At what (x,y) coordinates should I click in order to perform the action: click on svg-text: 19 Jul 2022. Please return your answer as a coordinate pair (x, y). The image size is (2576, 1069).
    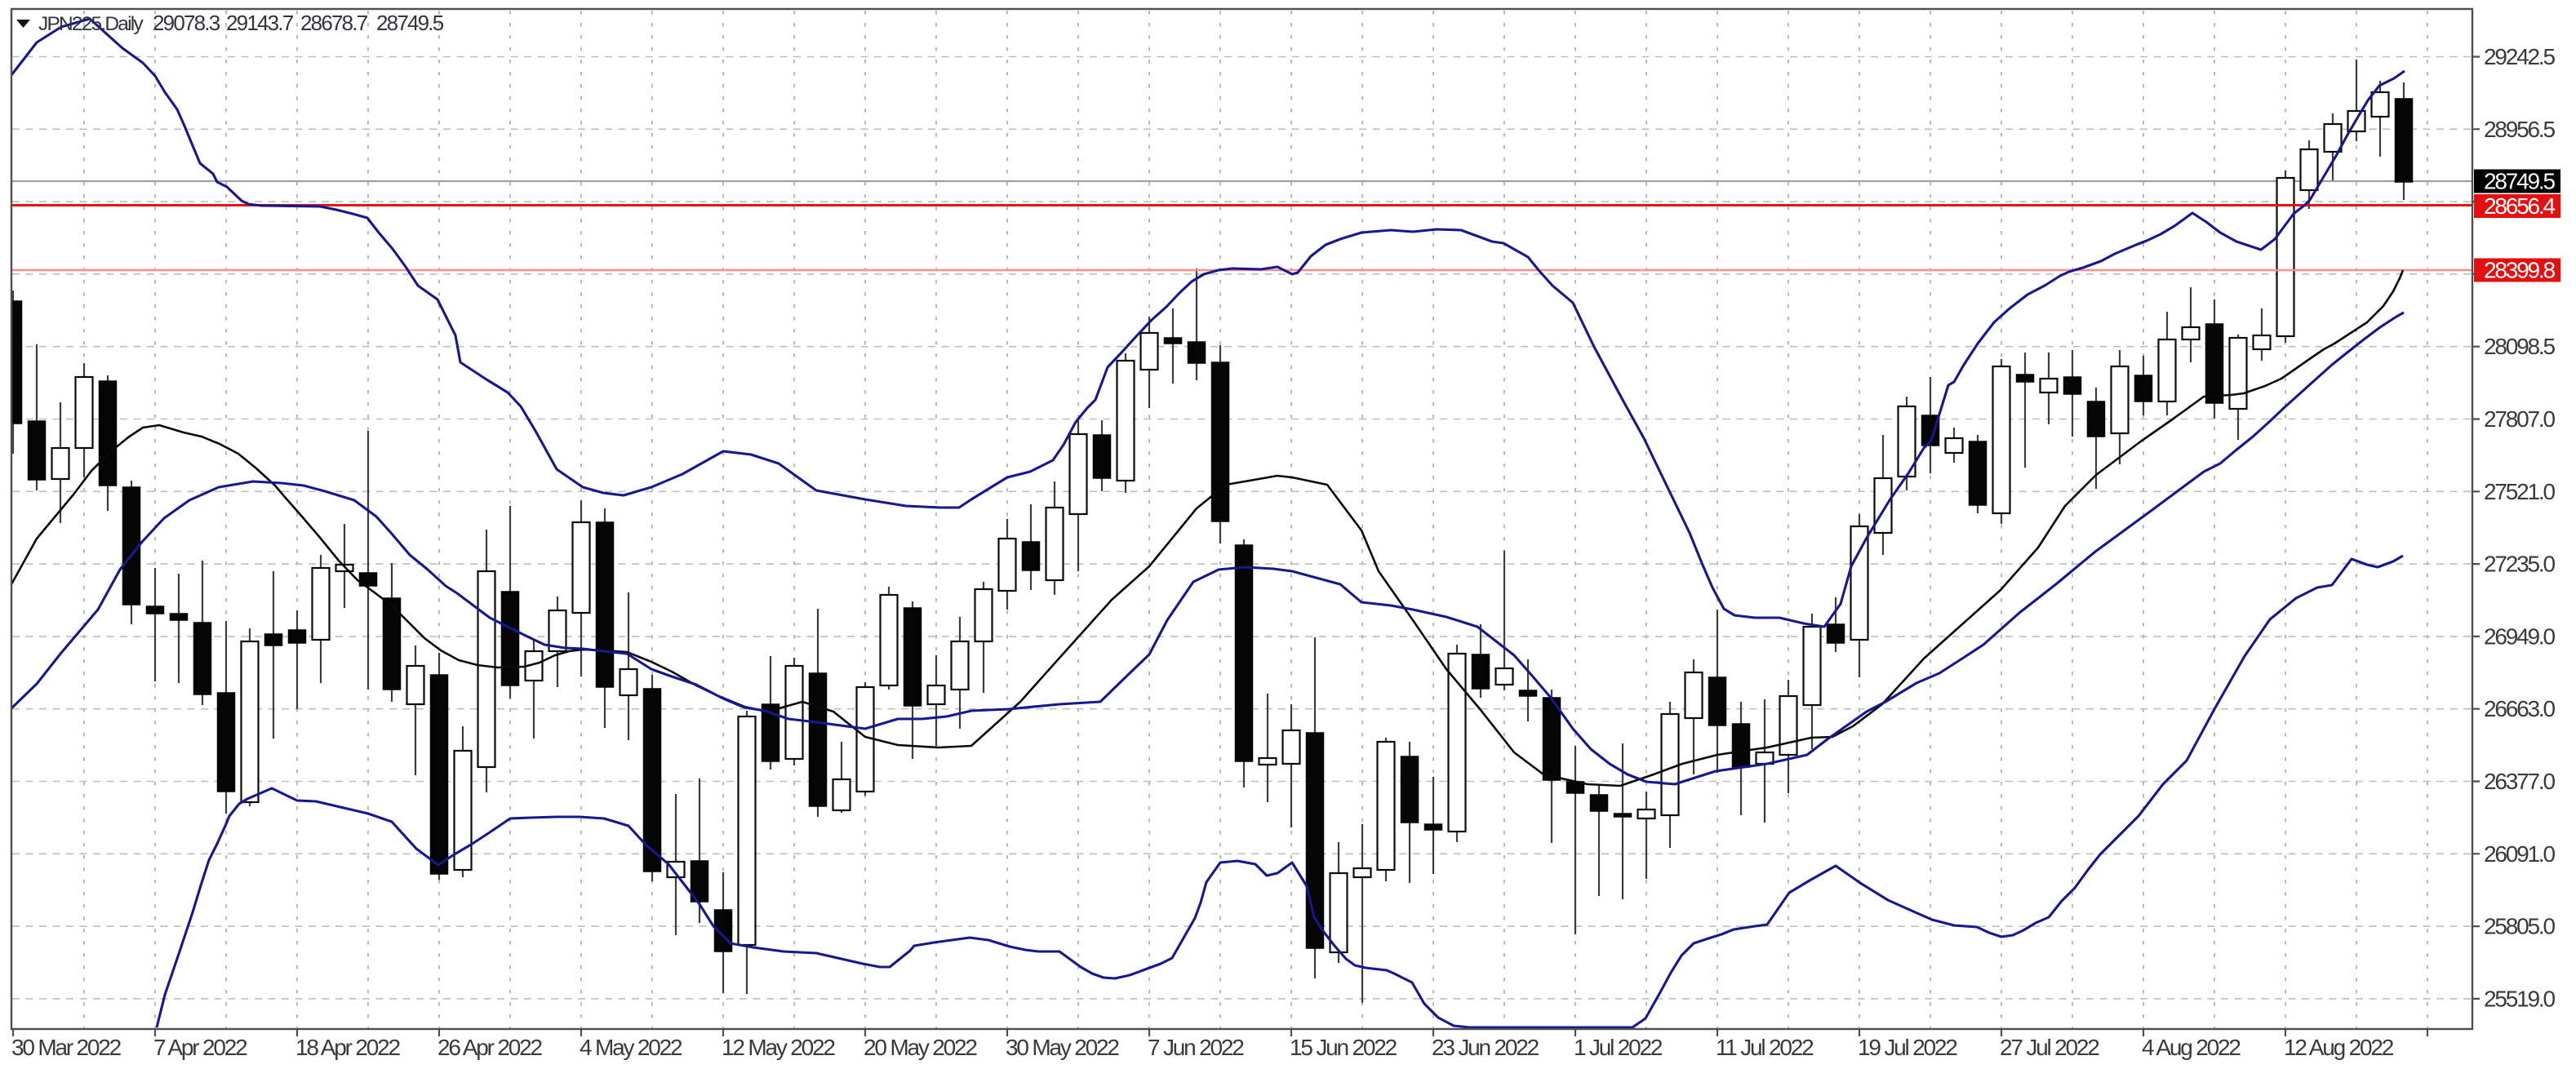
    Looking at the image, I should click on (1907, 1047).